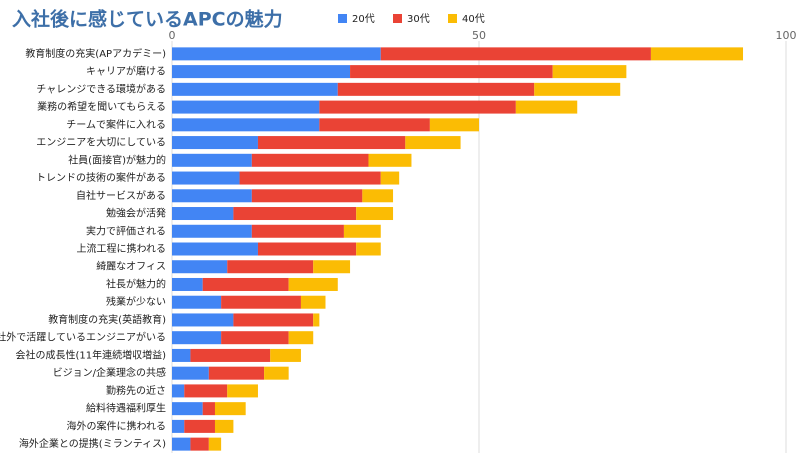 The width and height of the screenshot is (800, 457). I want to click on x-tick-label: 0, so click(172, 35).